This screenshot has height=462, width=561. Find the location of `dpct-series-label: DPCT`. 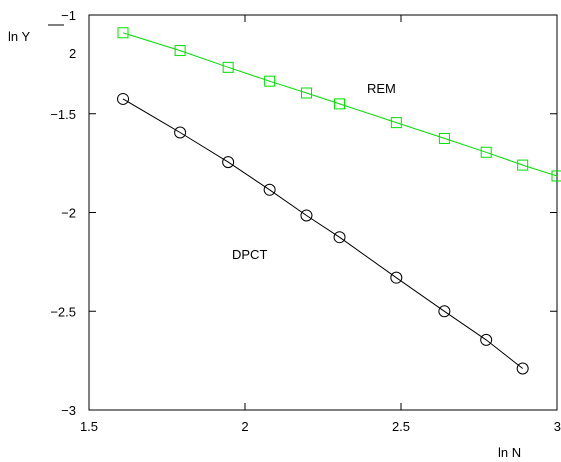

dpct-series-label: DPCT is located at coordinates (249, 254).